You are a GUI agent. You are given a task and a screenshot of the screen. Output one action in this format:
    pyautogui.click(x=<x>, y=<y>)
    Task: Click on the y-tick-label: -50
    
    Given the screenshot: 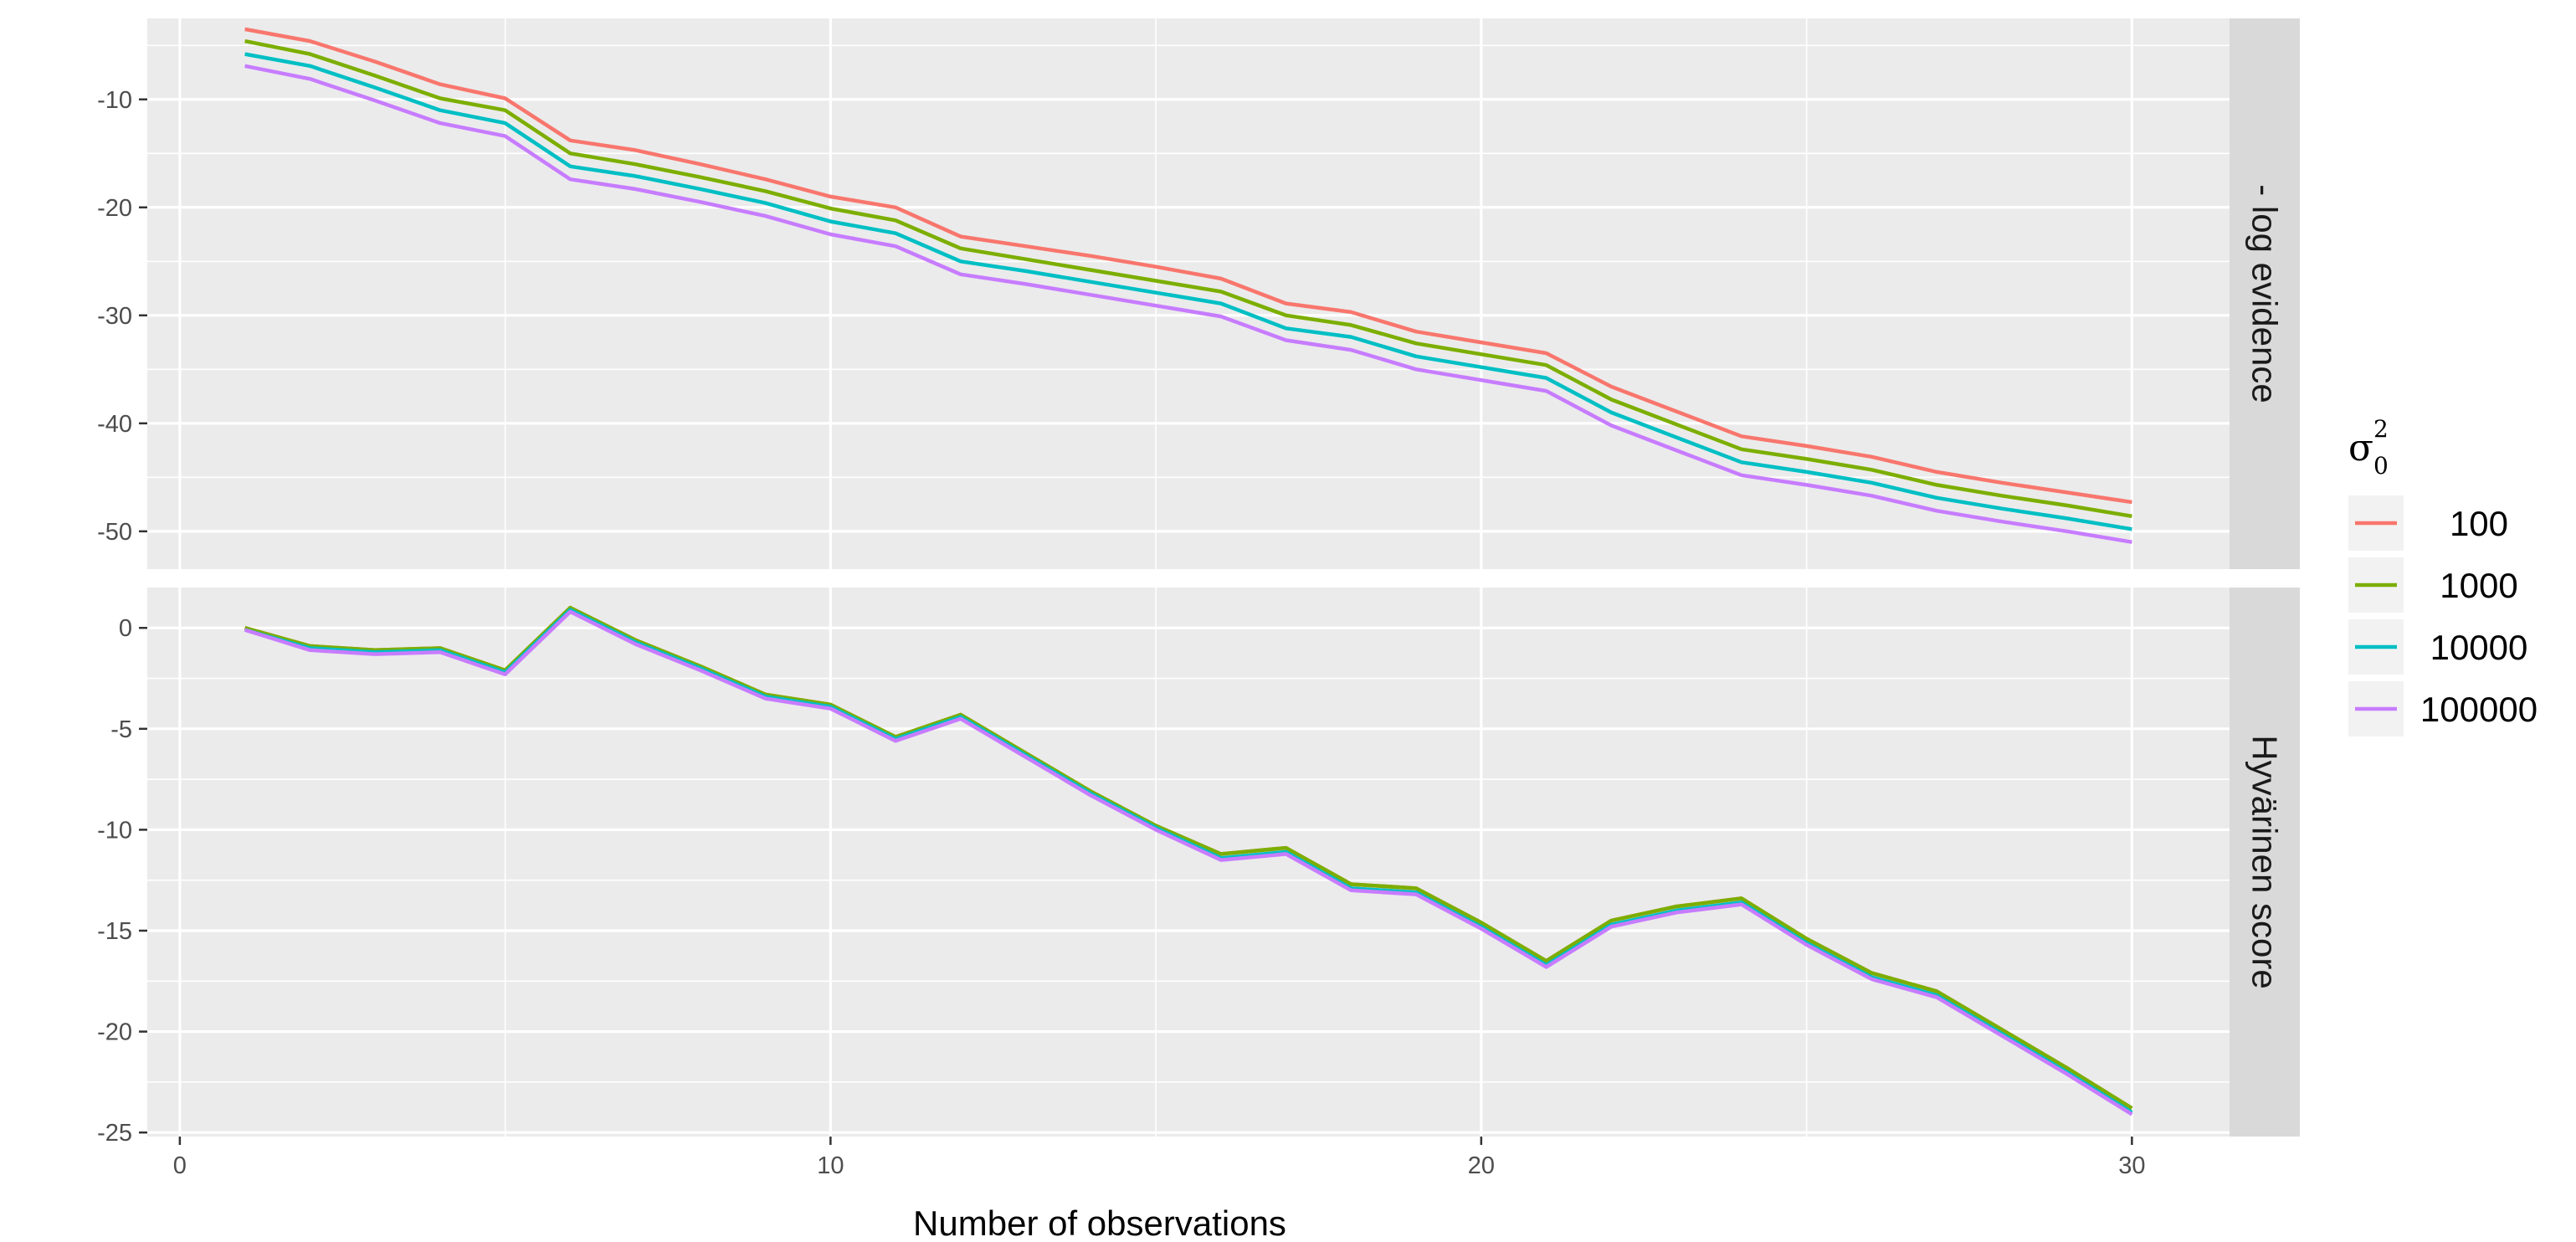 What is the action you would take?
    pyautogui.click(x=114, y=532)
    